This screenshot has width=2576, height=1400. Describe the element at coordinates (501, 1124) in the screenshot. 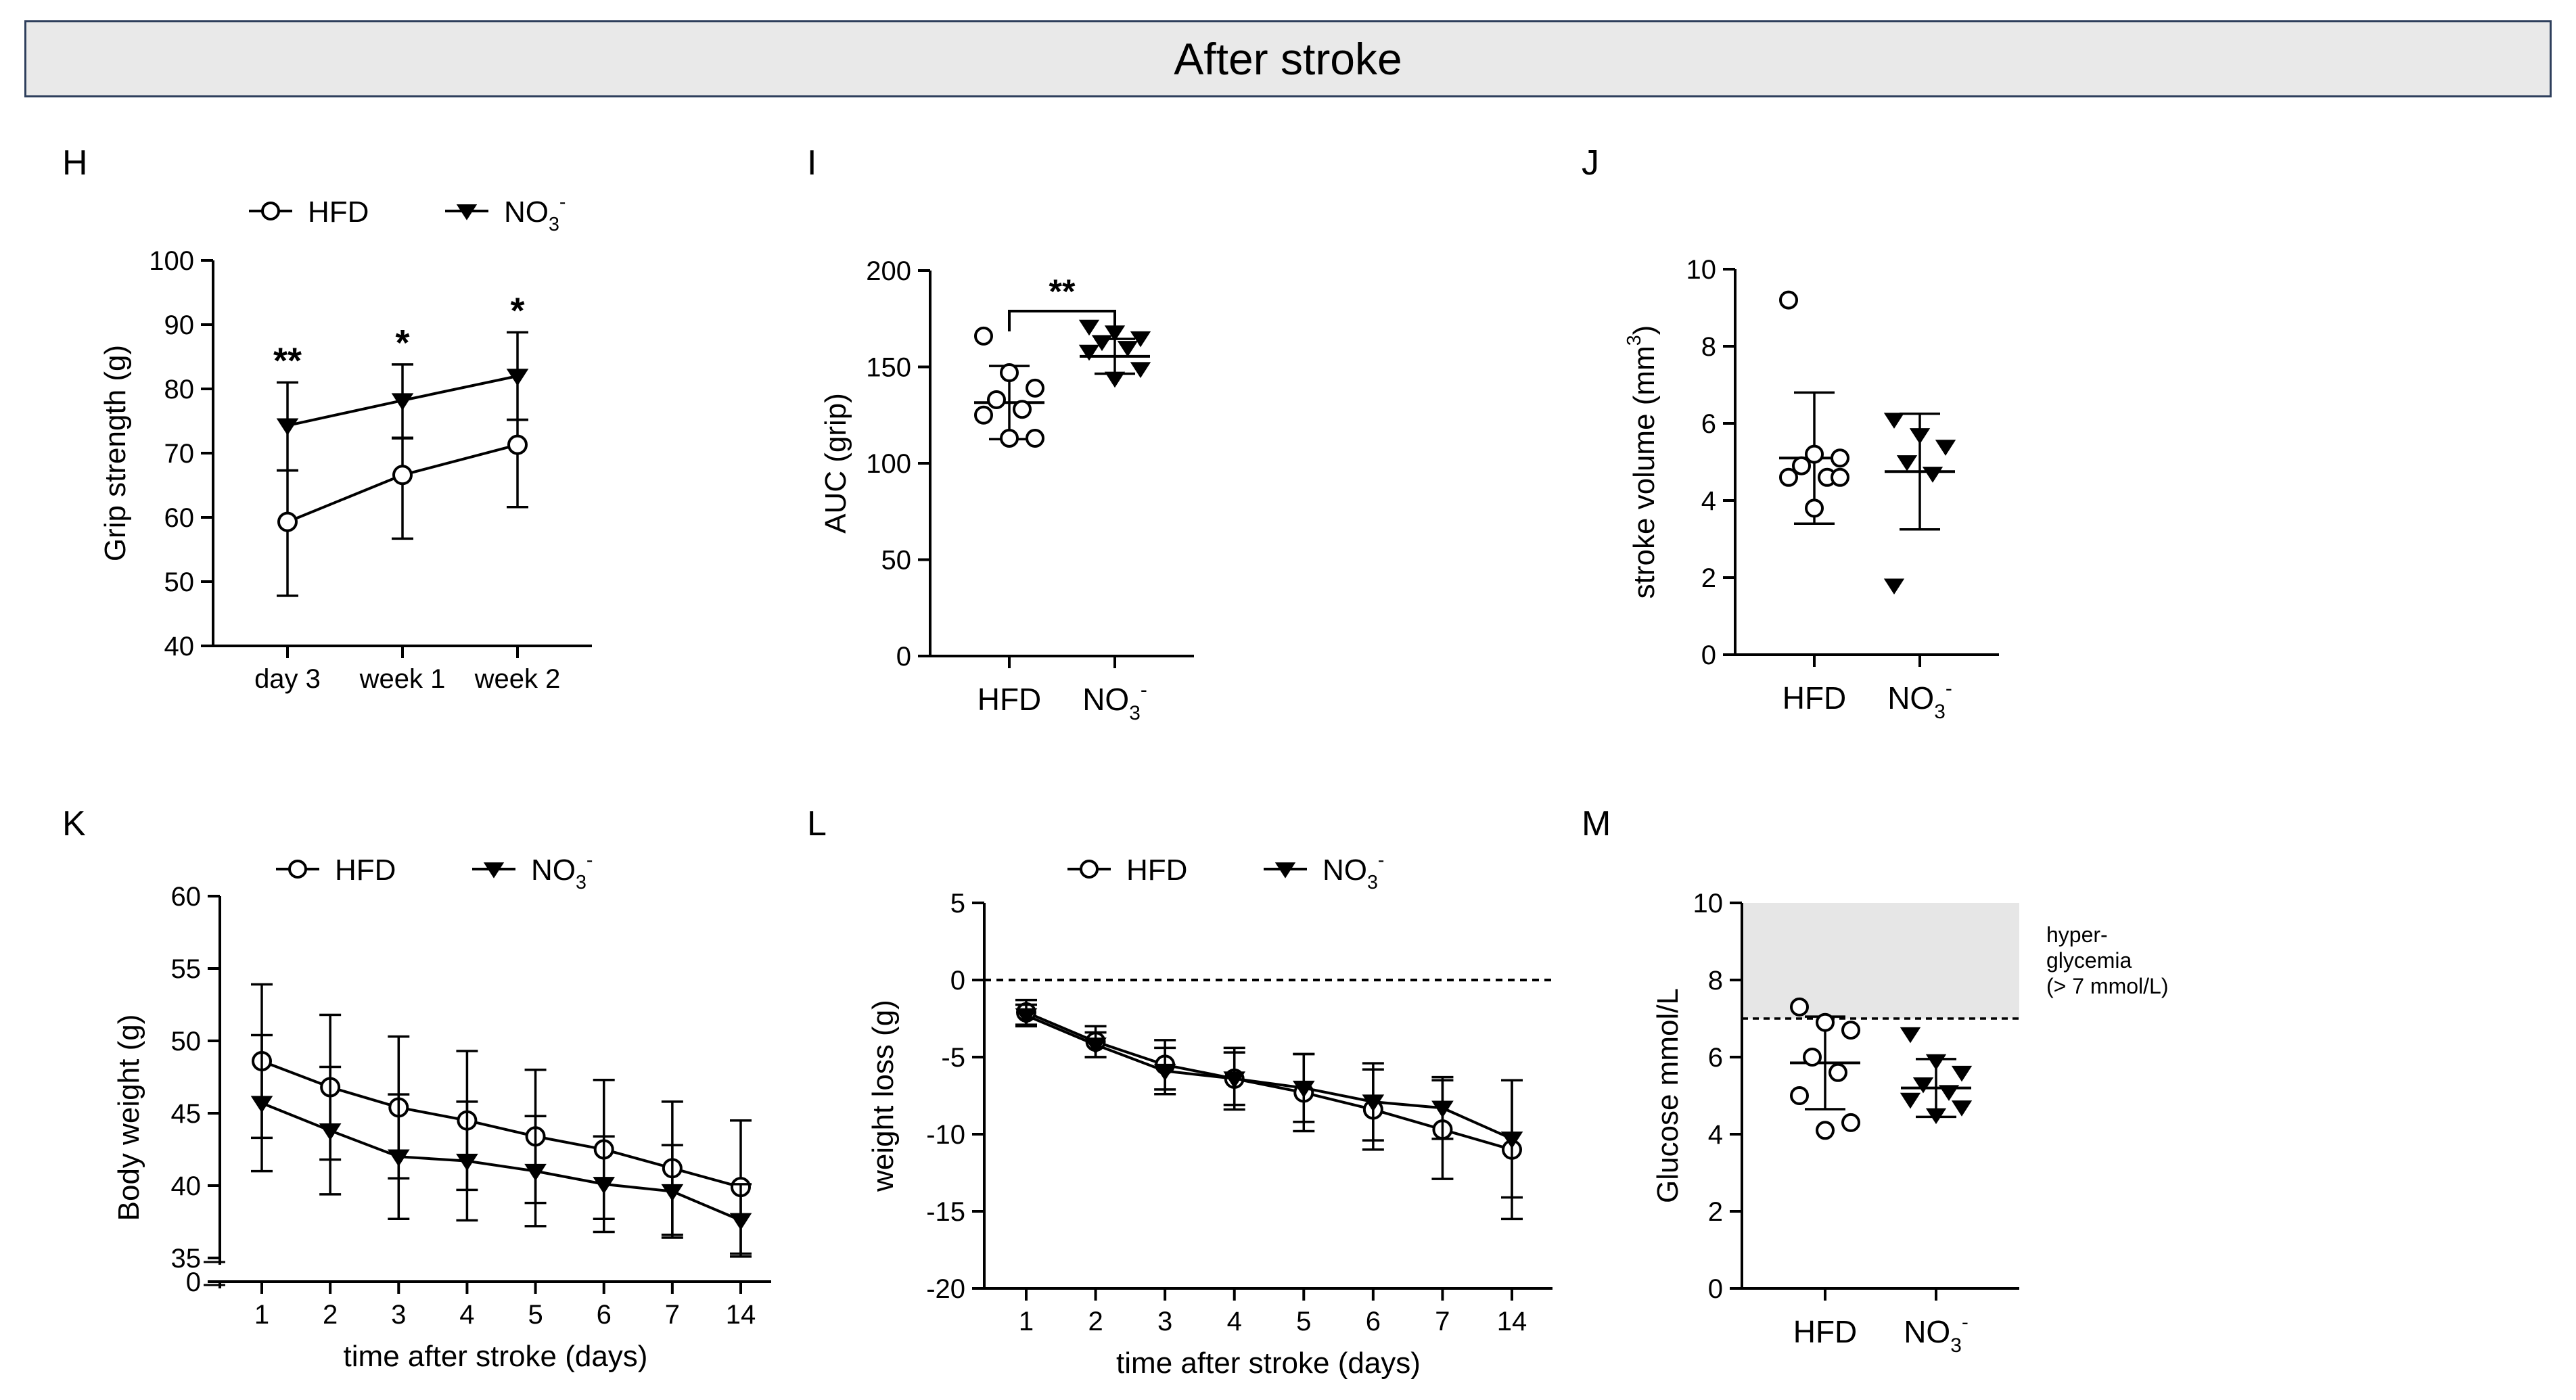

I see `series-line-hfd` at that location.